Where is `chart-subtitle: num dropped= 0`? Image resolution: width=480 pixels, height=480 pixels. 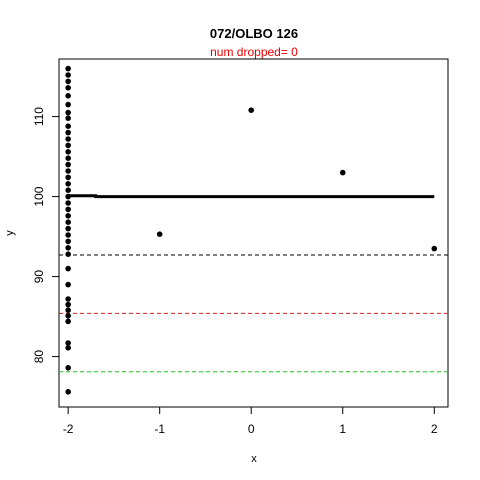 chart-subtitle: num dropped= 0 is located at coordinates (254, 52).